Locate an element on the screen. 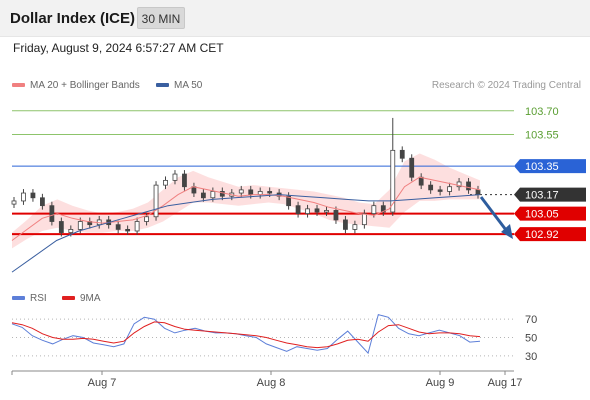 Image resolution: width=590 pixels, height=400 pixels. rsi-series-rsi is located at coordinates (246, 334).